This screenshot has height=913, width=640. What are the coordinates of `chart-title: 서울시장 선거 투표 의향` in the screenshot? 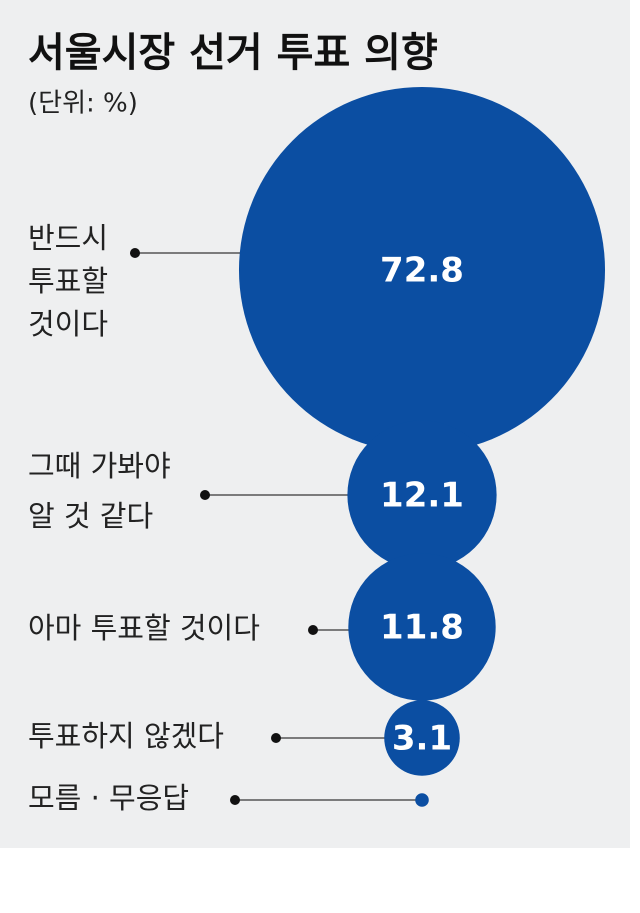 It's located at (233, 53).